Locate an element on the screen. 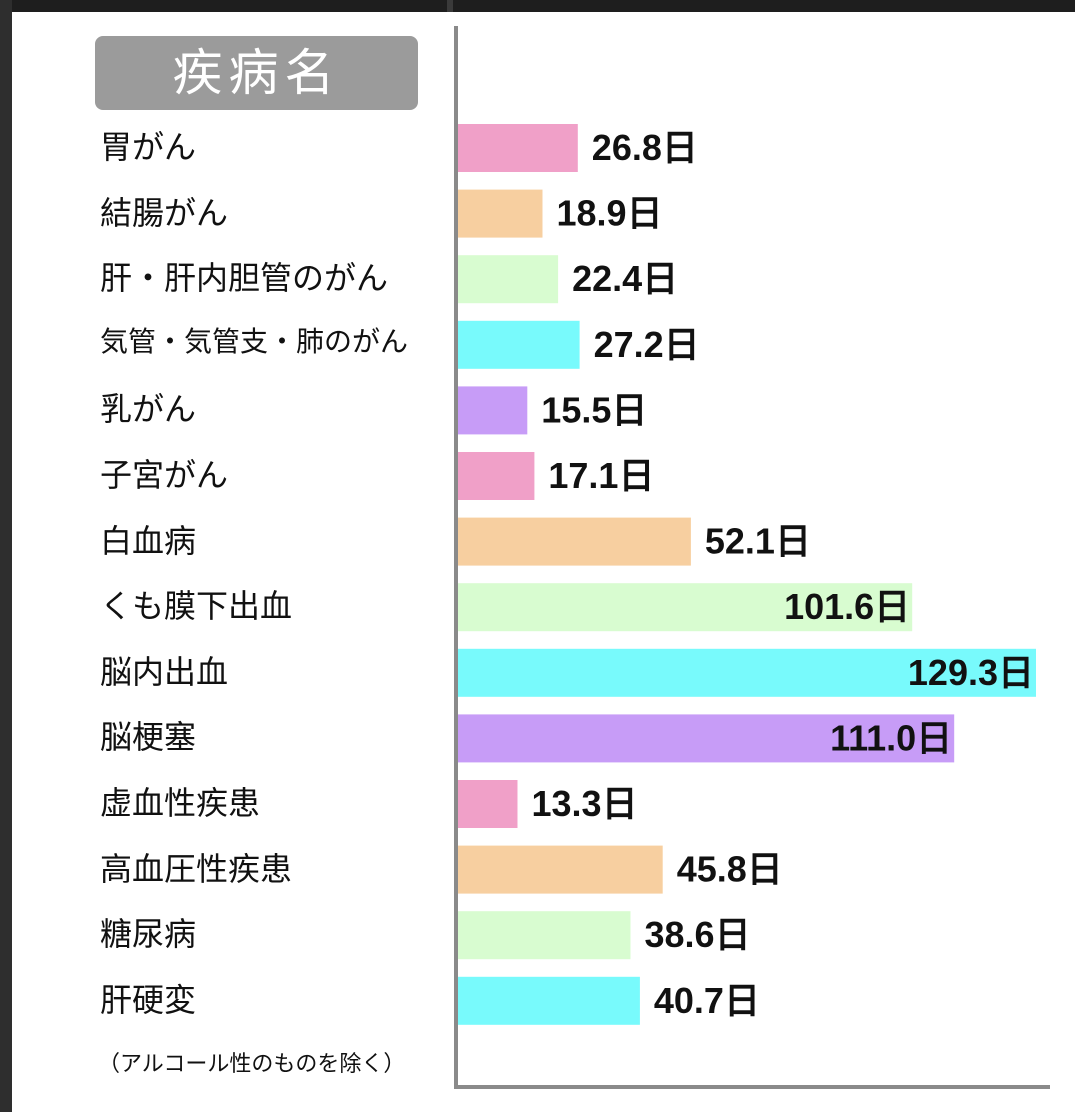 This screenshot has height=1112, width=1075. value-label-13: 40.7日 is located at coordinates (707, 1000).